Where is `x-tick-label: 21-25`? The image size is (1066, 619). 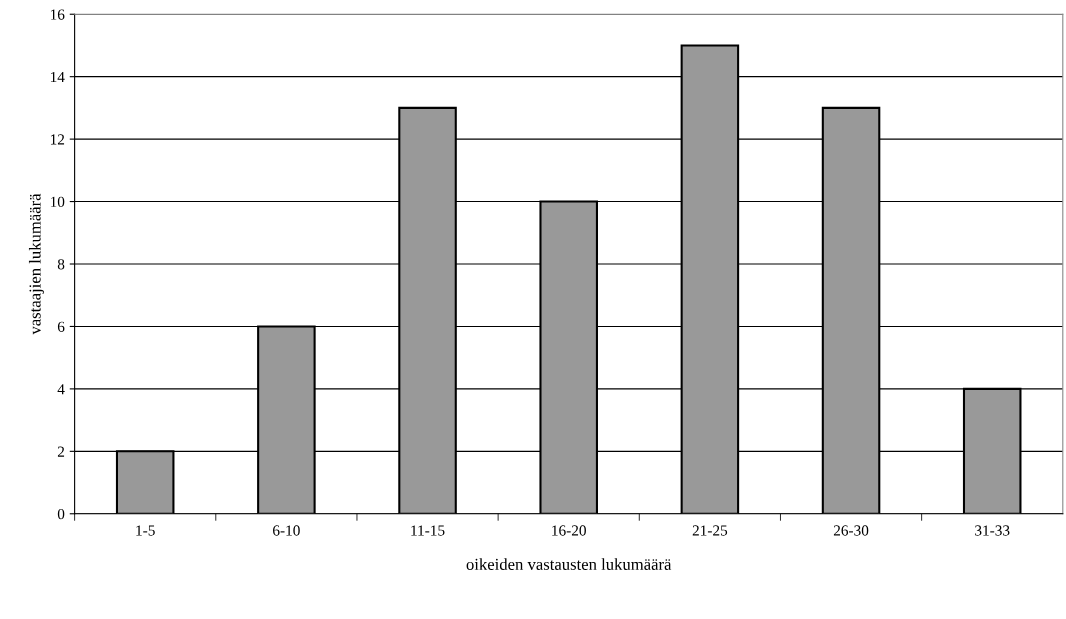
x-tick-label: 21-25 is located at coordinates (710, 530).